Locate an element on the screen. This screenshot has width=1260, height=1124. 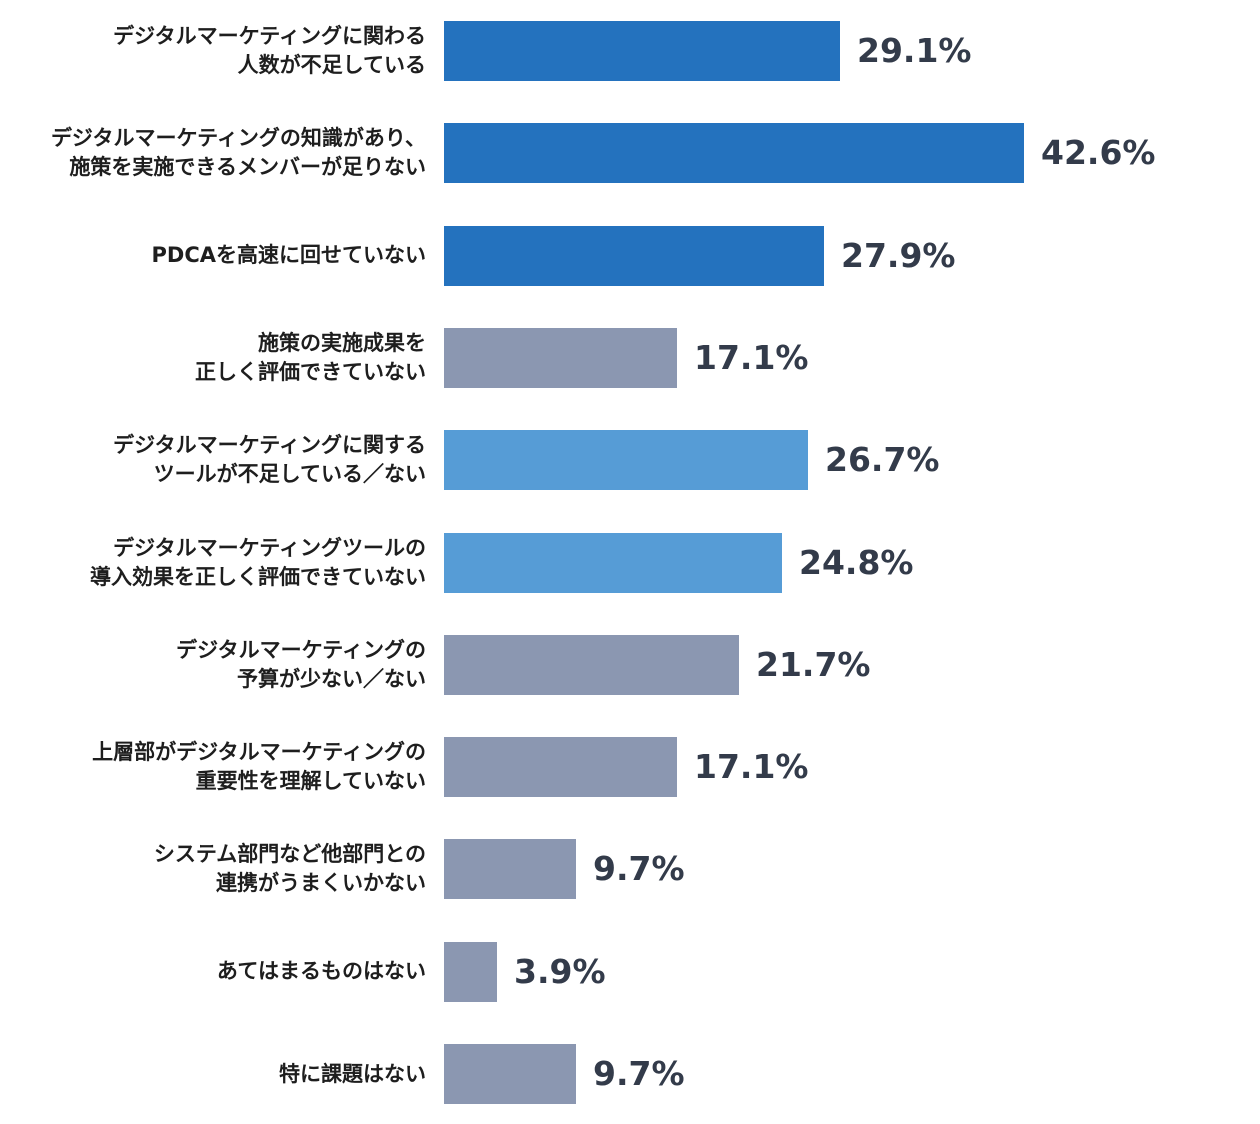
category-label: デジタルマーケティングに関わる人数が不足している is located at coordinates (269, 51).